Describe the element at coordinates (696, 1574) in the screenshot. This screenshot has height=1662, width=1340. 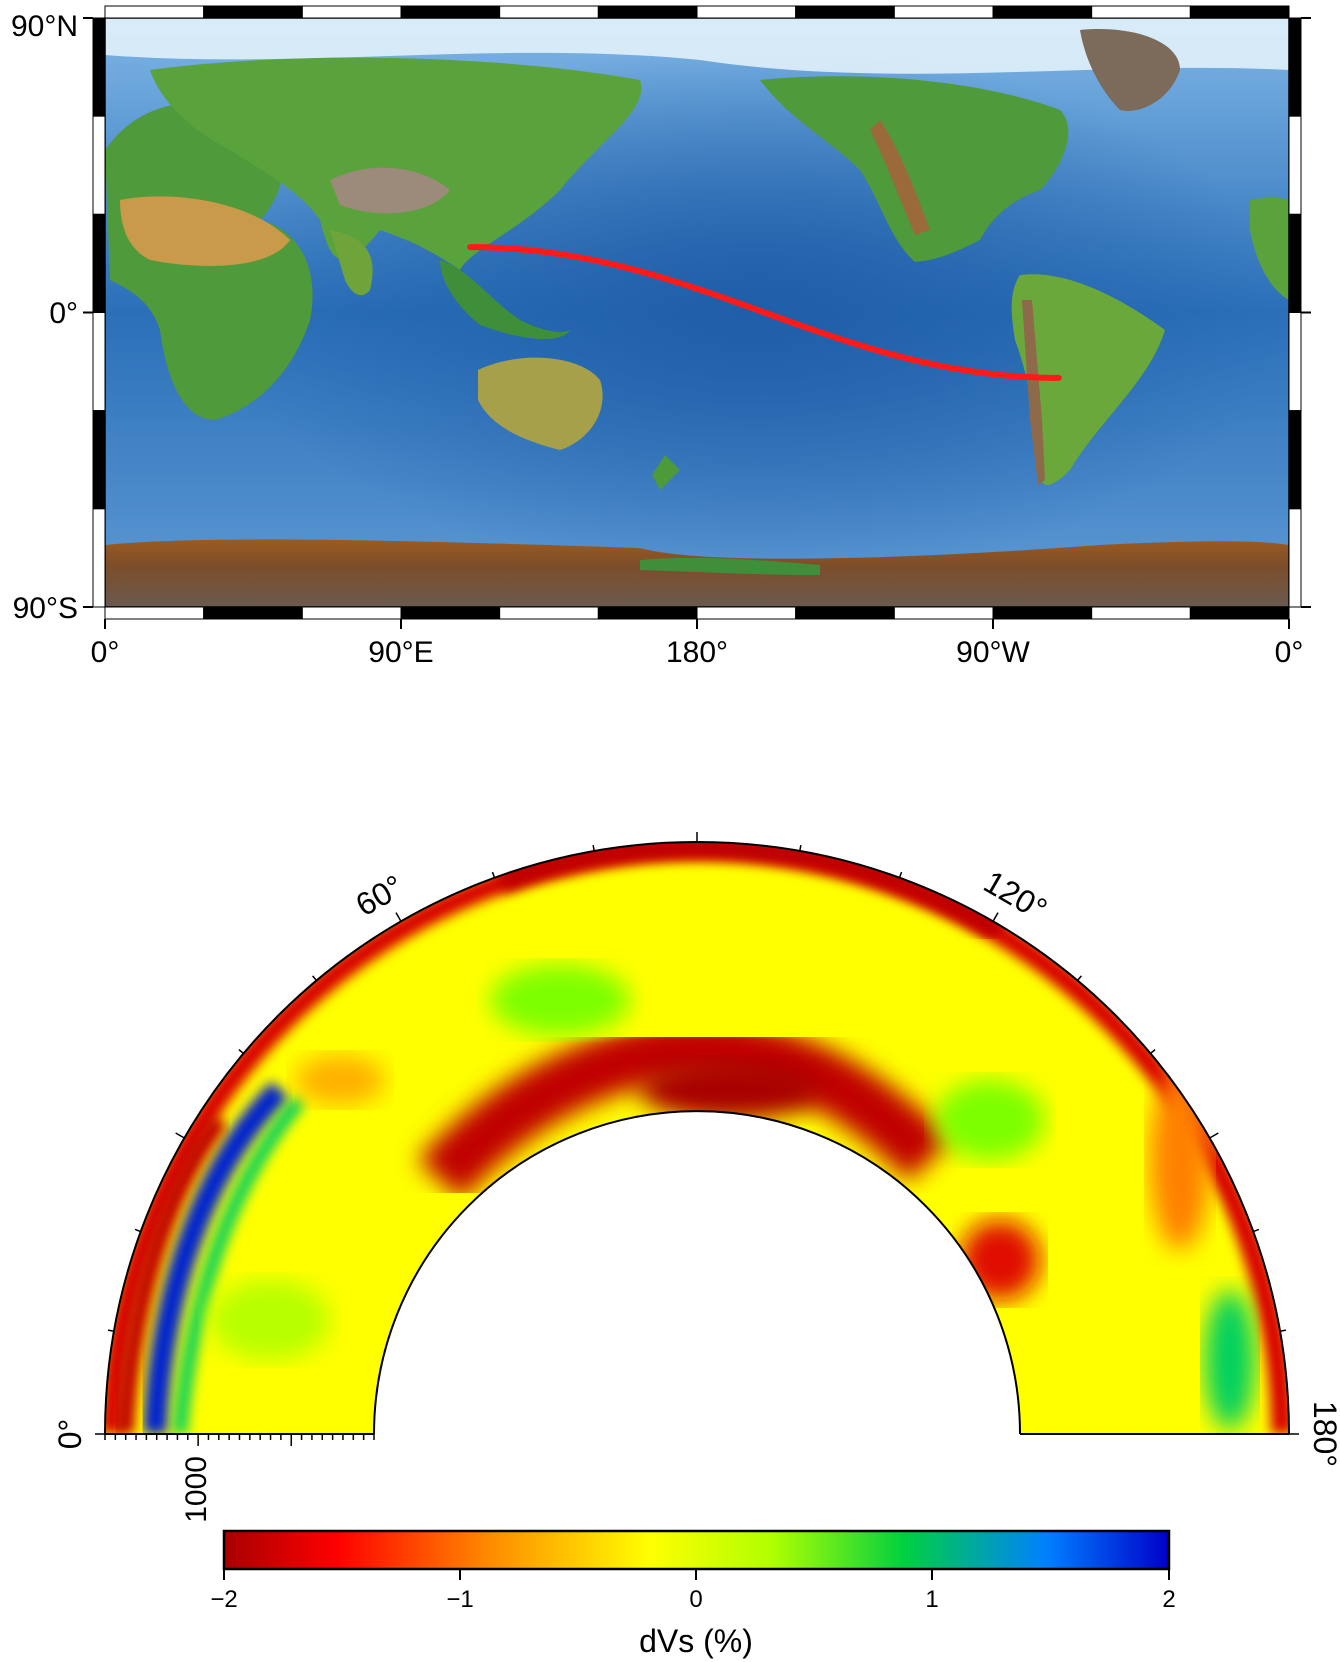
I see `colorbar-ticks` at that location.